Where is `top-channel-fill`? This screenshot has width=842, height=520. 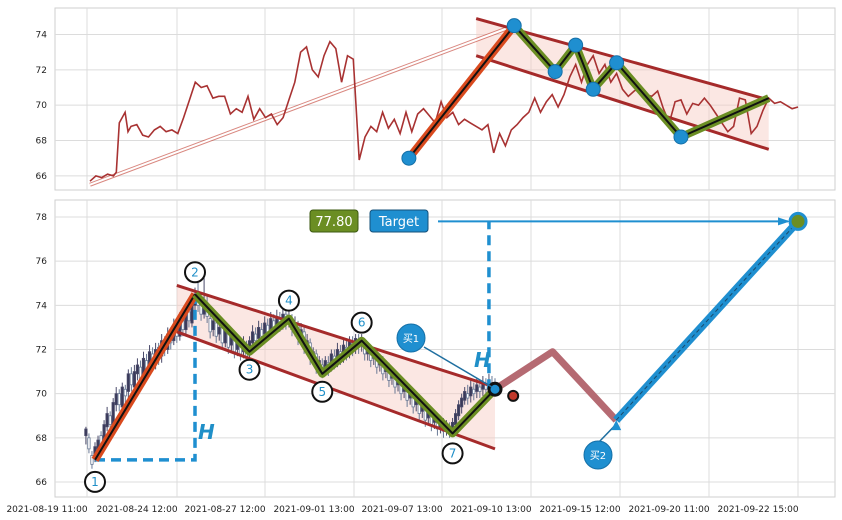
top-channel-fill is located at coordinates (622, 84).